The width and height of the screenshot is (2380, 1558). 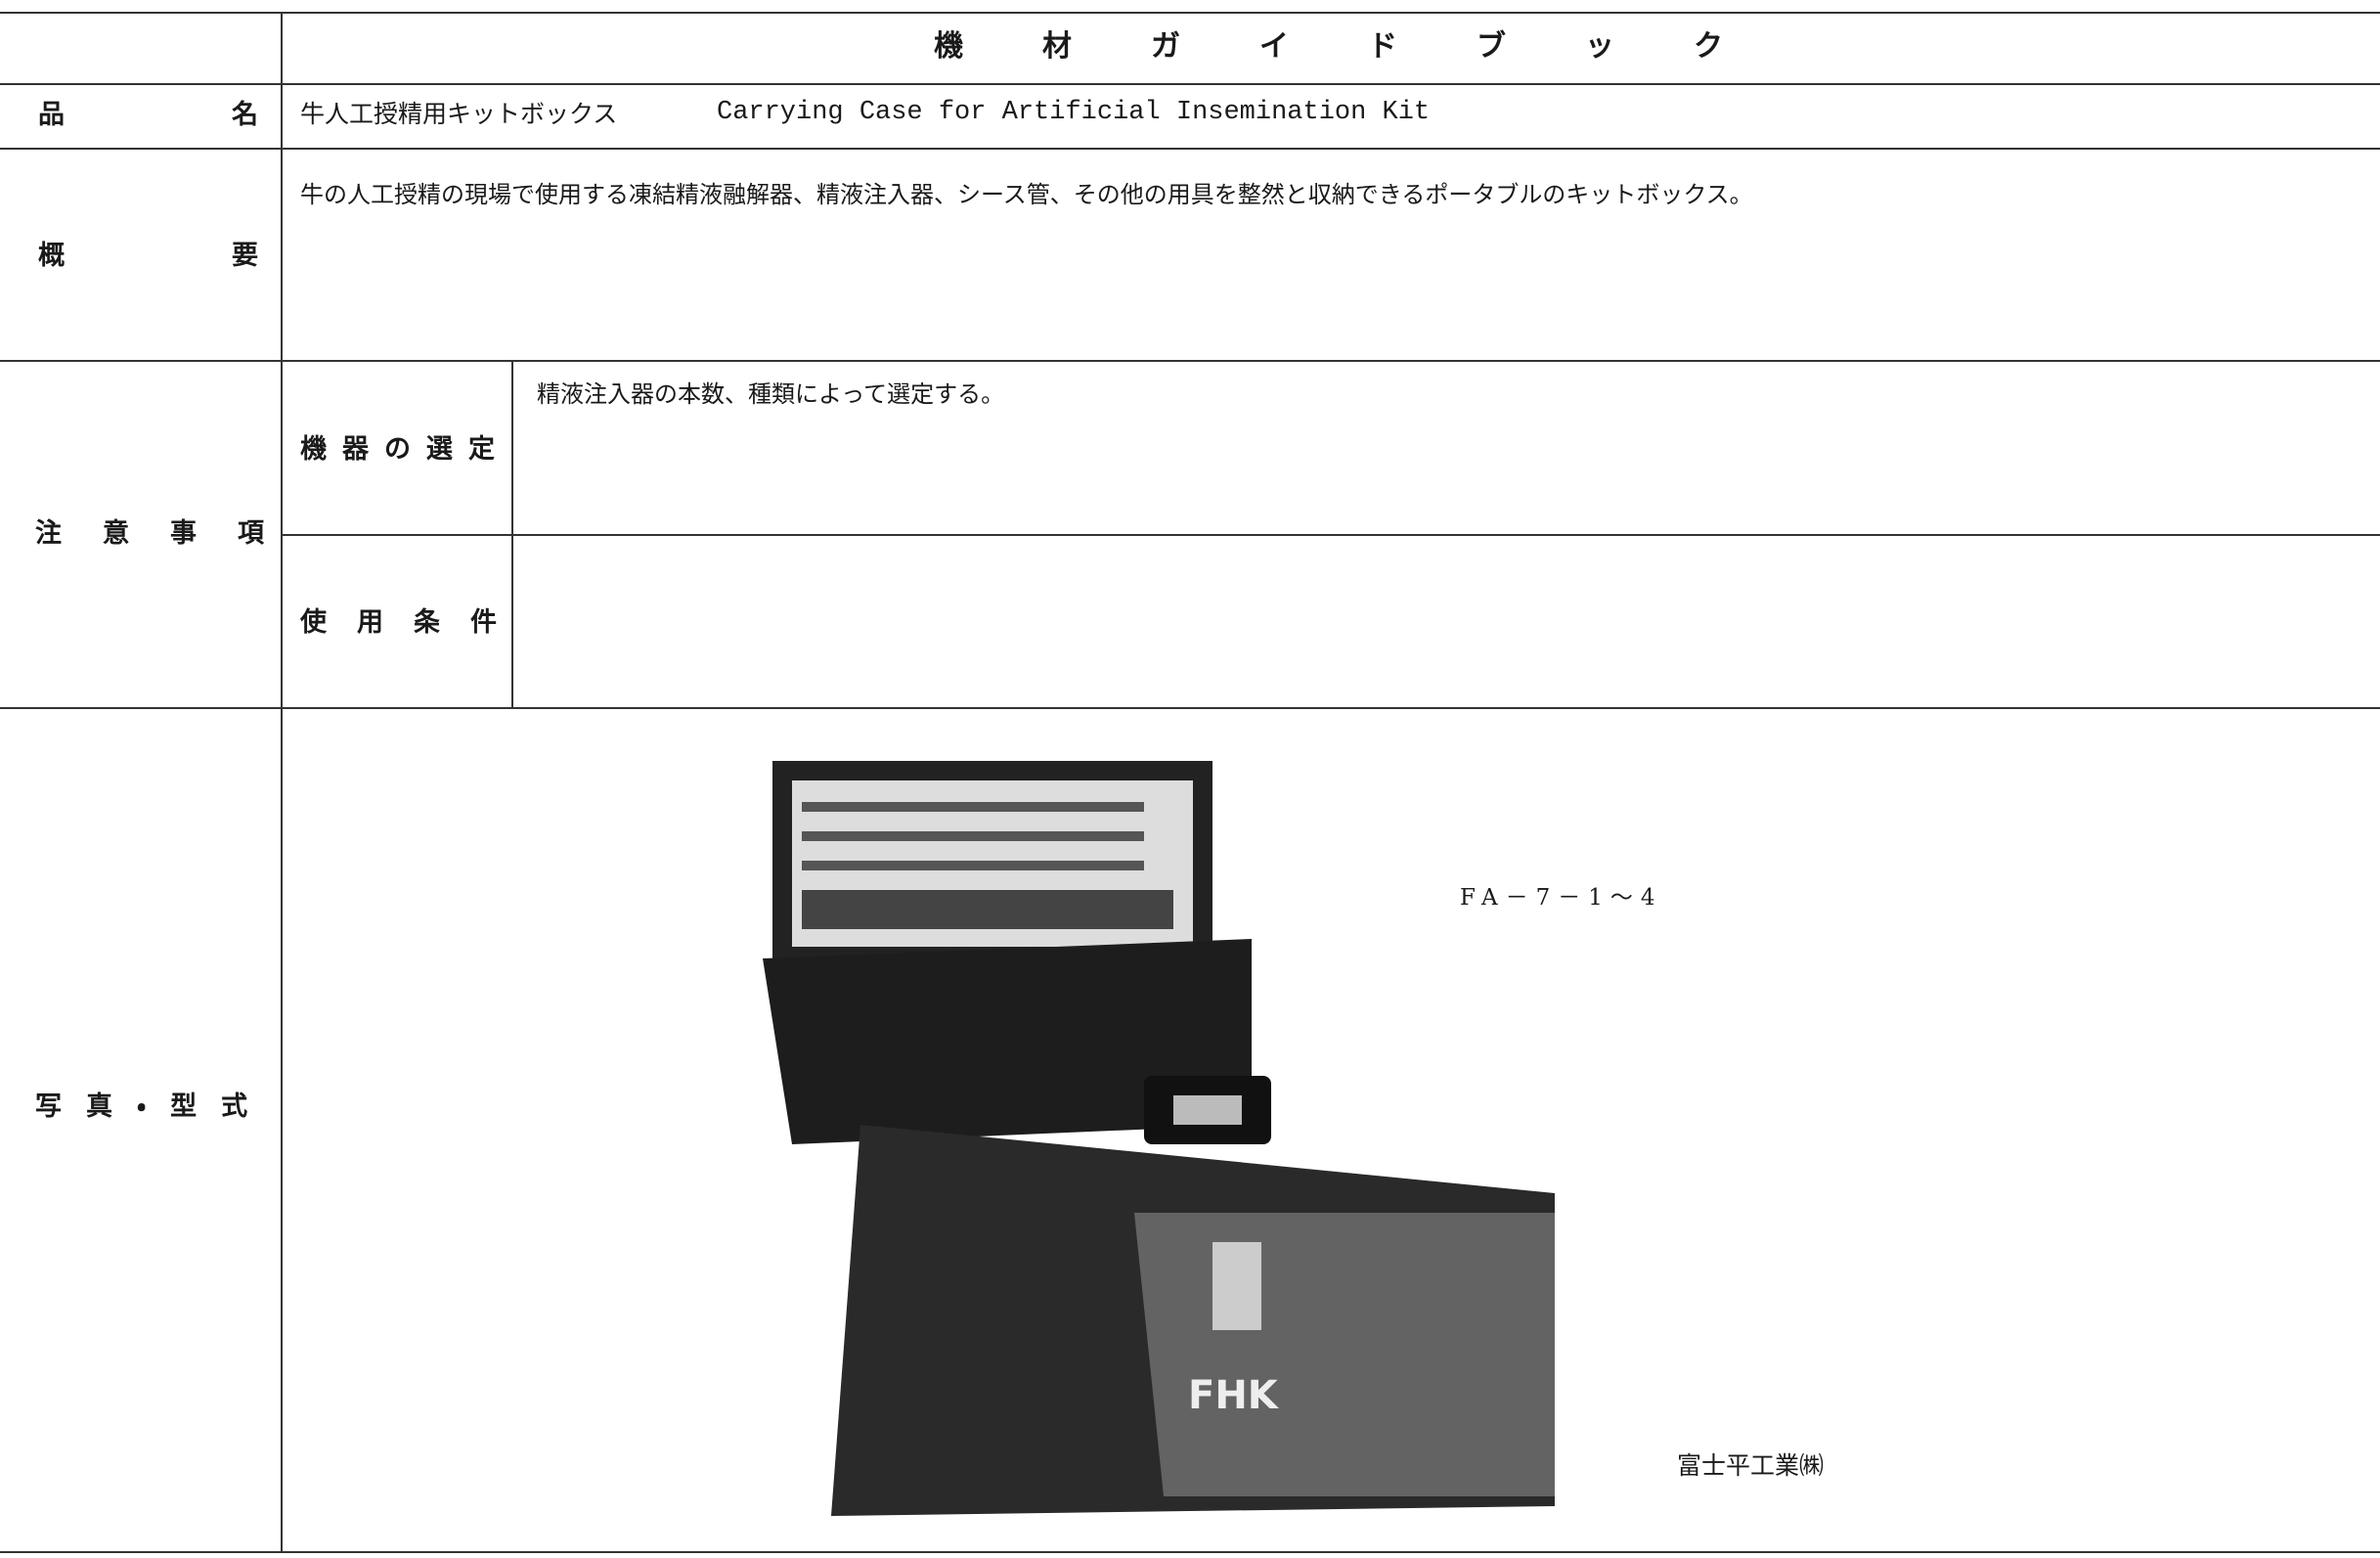 What do you see at coordinates (1207, 1110) in the screenshot?
I see `photo-handle-gap` at bounding box center [1207, 1110].